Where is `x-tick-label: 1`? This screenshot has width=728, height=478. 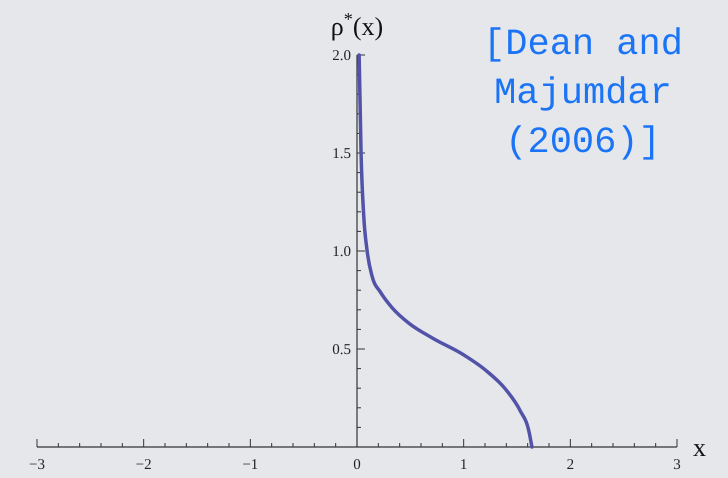
x-tick-label: 1 is located at coordinates (464, 465).